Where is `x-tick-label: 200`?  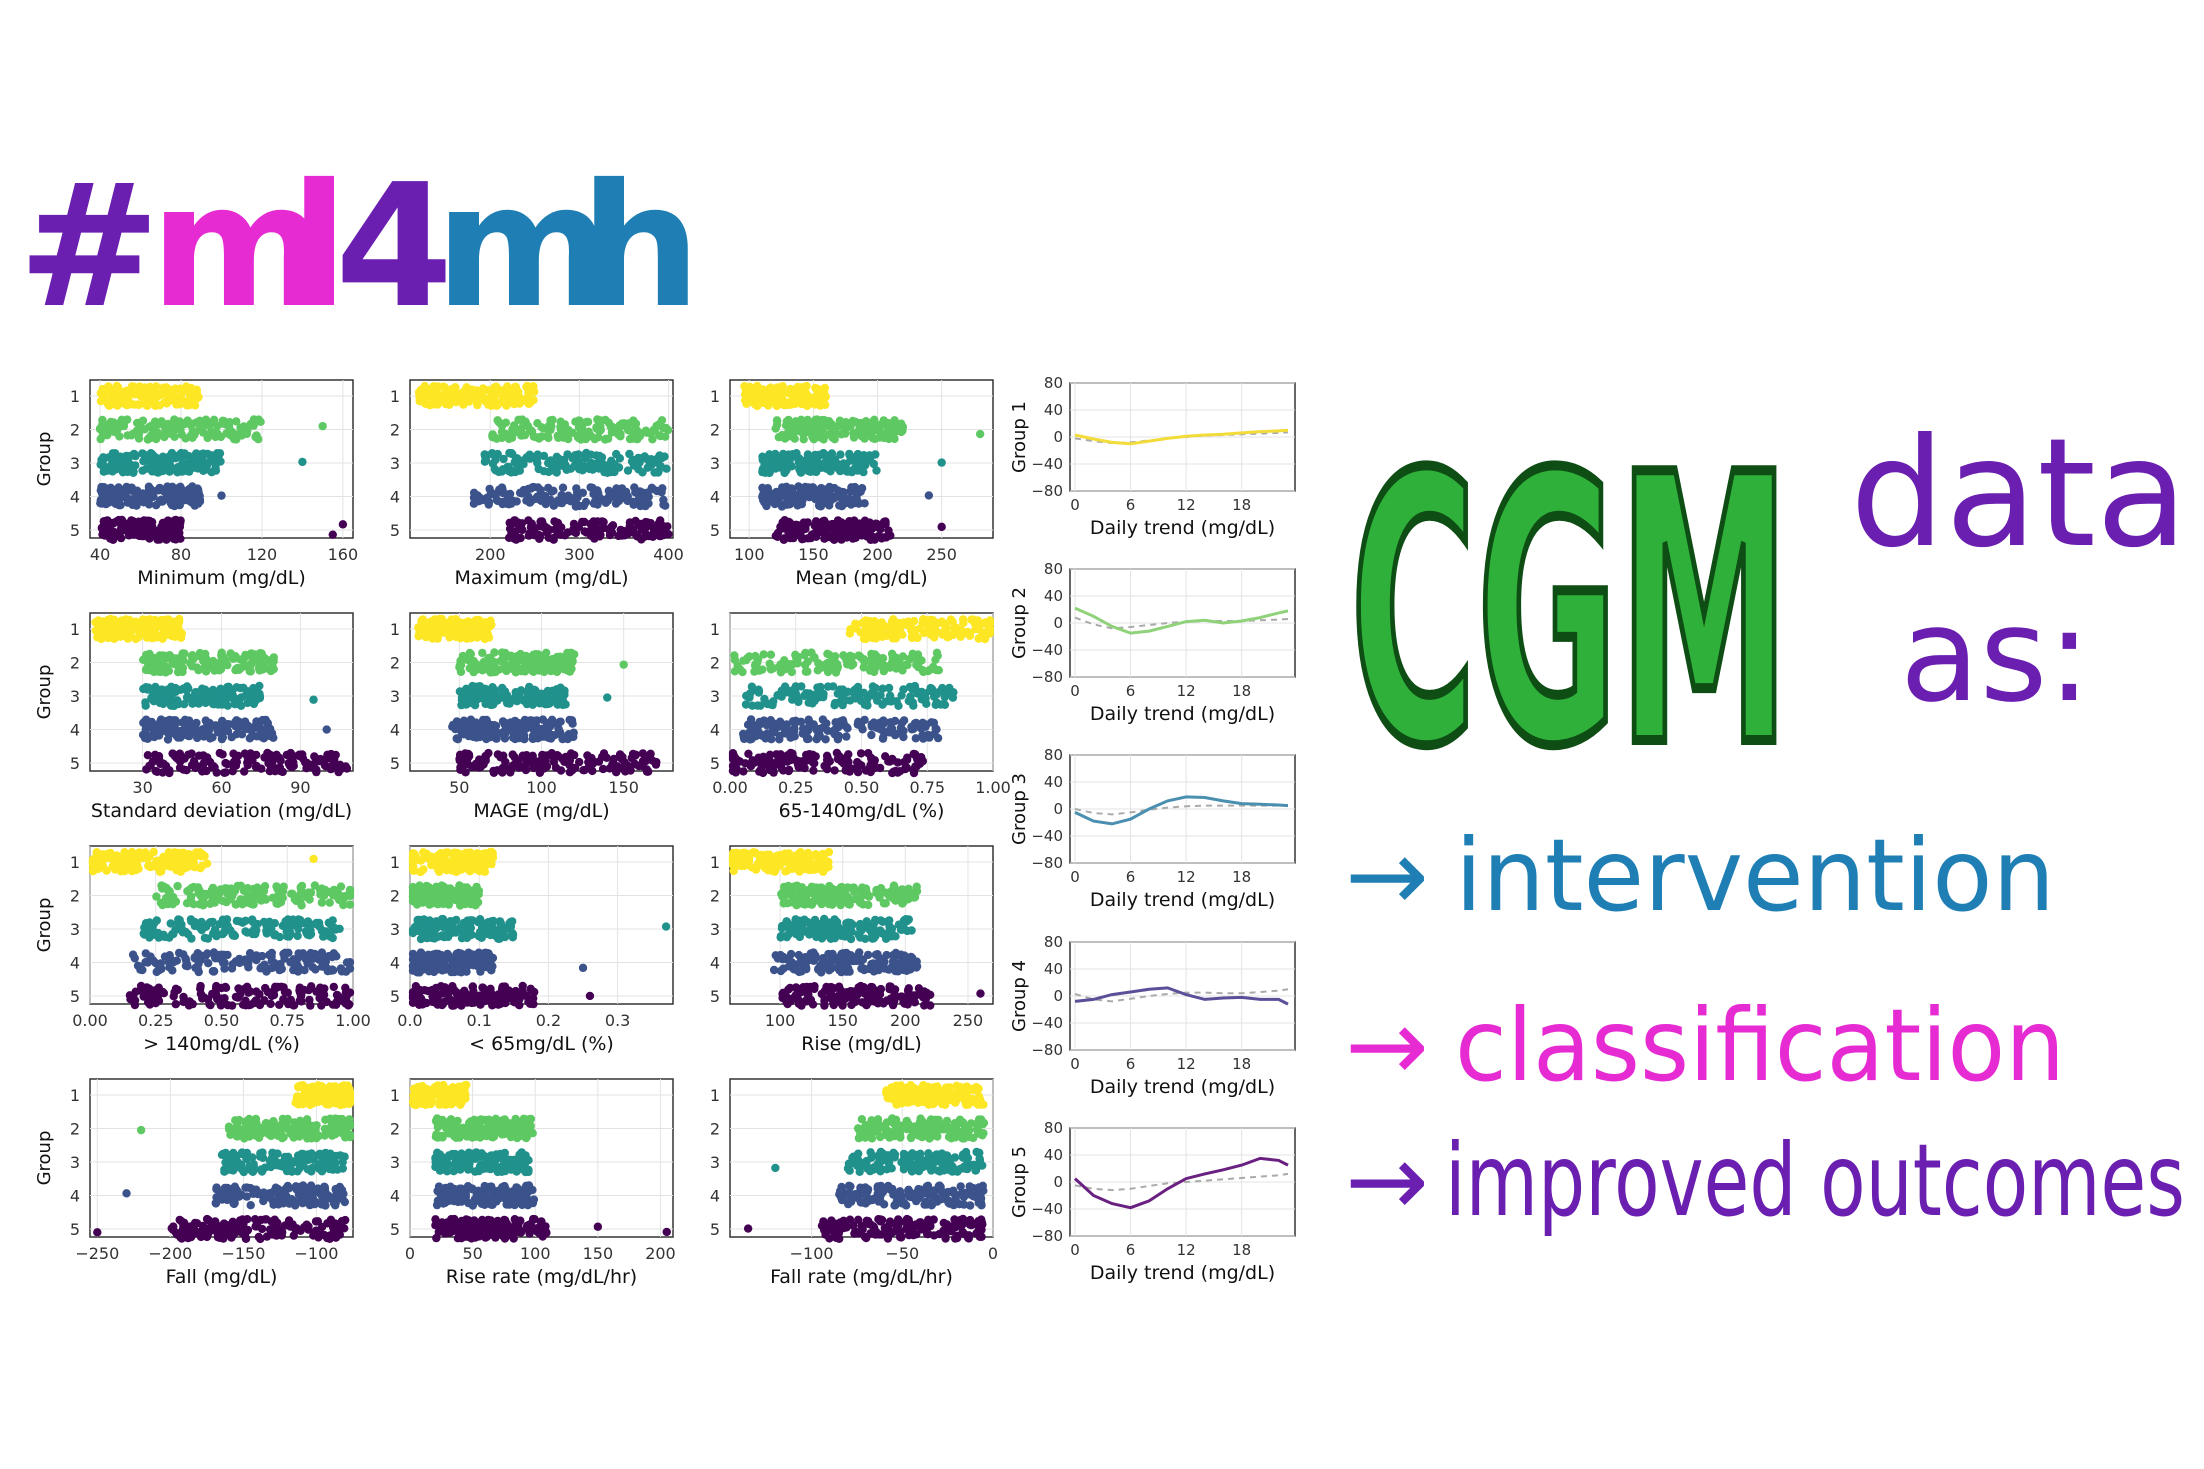 x-tick-label: 200 is located at coordinates (877, 554).